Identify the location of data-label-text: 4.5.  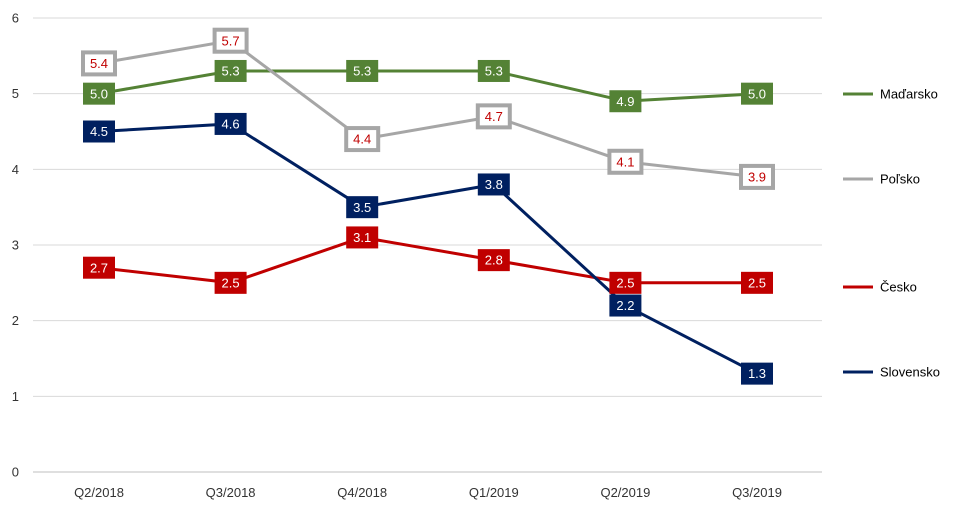
(99, 131).